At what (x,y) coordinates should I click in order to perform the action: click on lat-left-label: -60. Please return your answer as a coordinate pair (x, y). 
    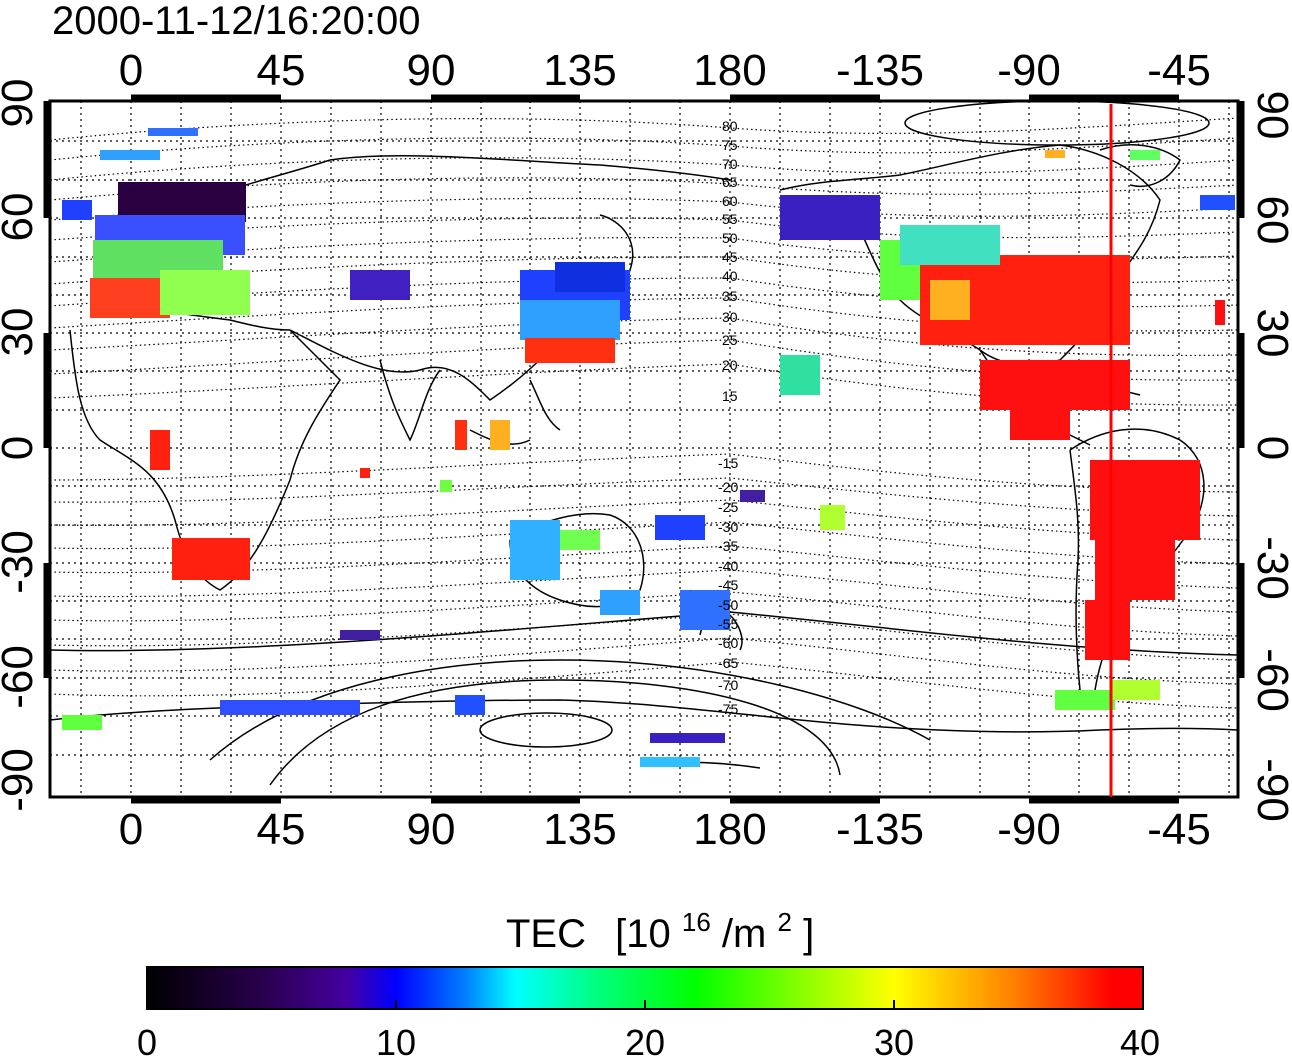
    Looking at the image, I should click on (21, 677).